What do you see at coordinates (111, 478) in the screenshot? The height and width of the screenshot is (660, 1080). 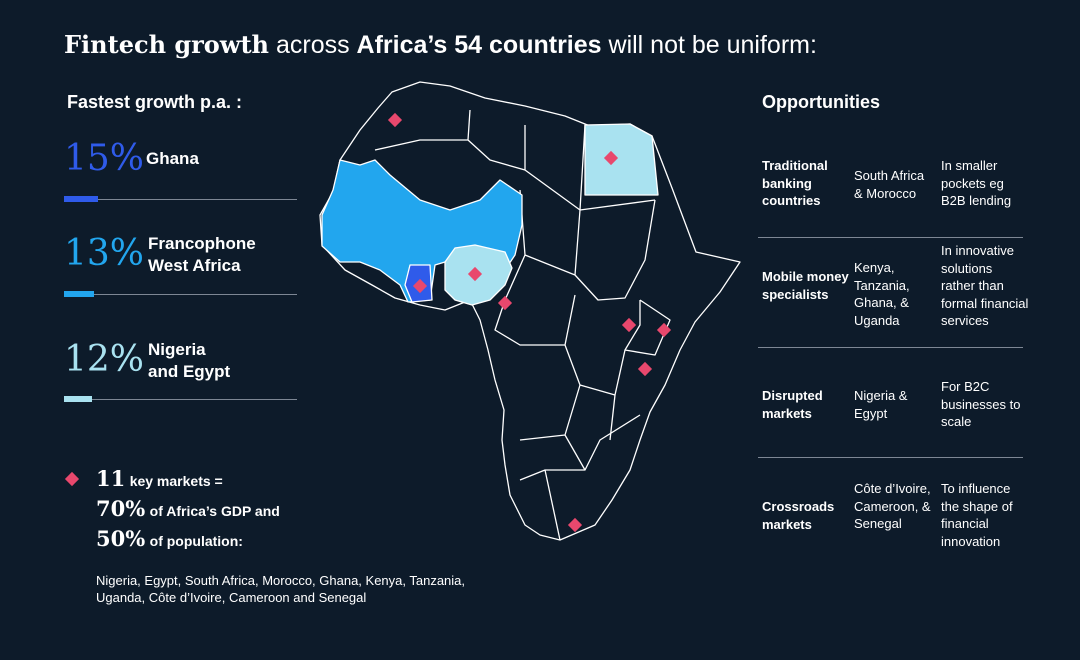 I see `key-markets-count: 11` at bounding box center [111, 478].